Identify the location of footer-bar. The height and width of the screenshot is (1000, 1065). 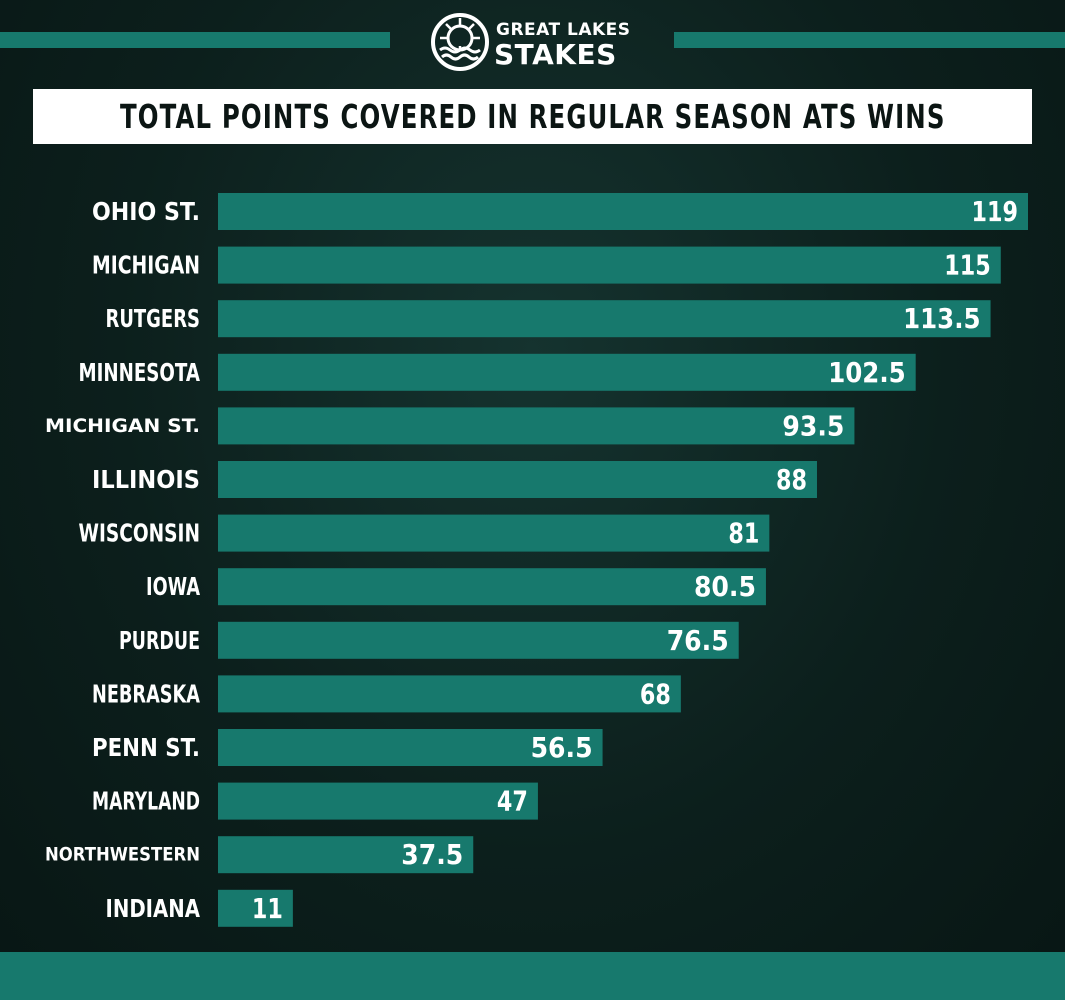
(532, 976).